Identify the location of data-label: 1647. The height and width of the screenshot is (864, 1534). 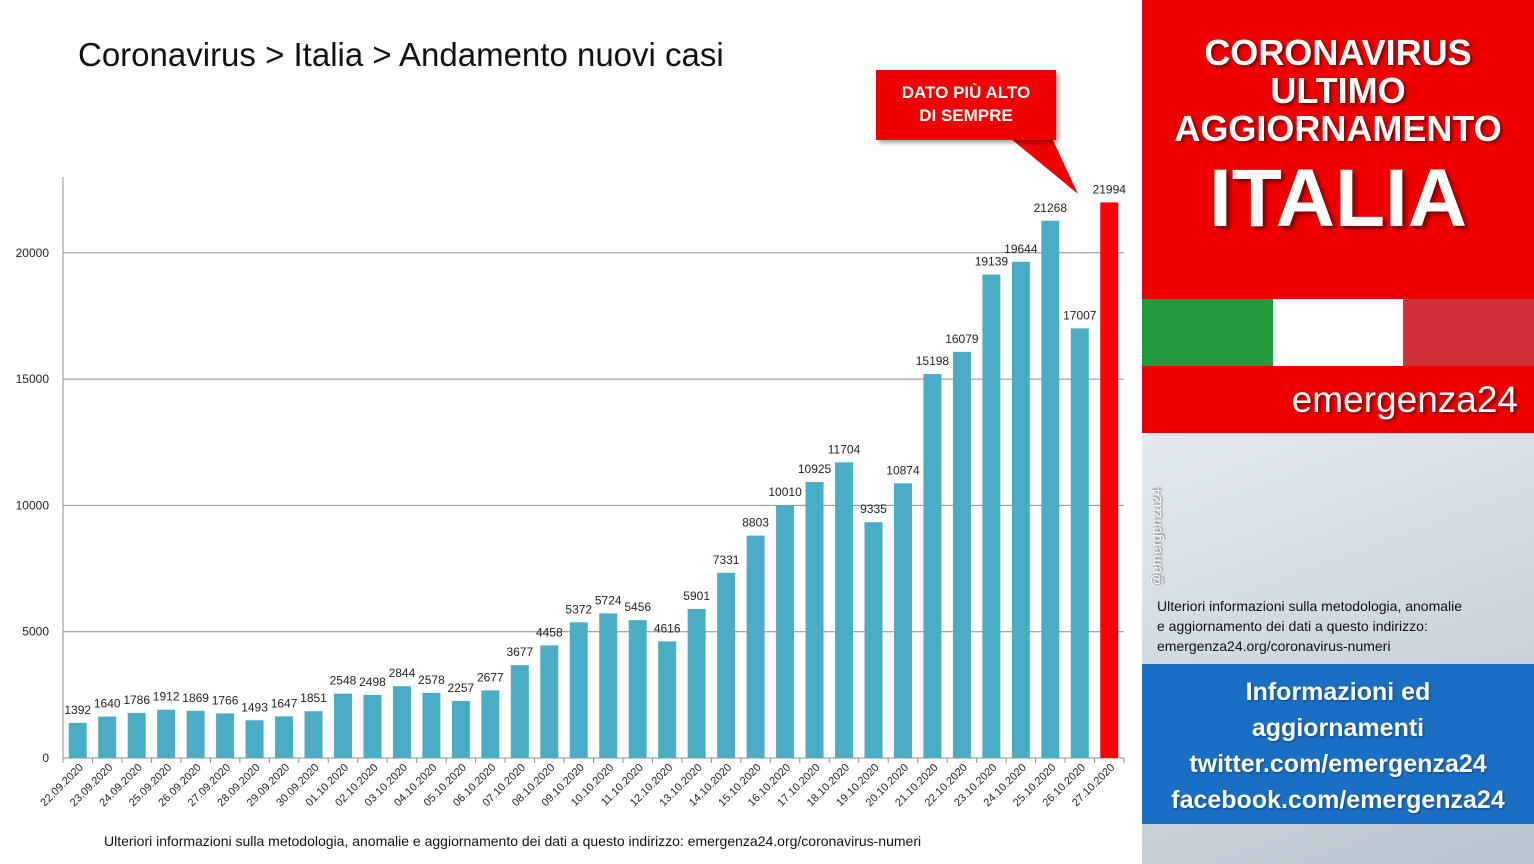
(284, 703).